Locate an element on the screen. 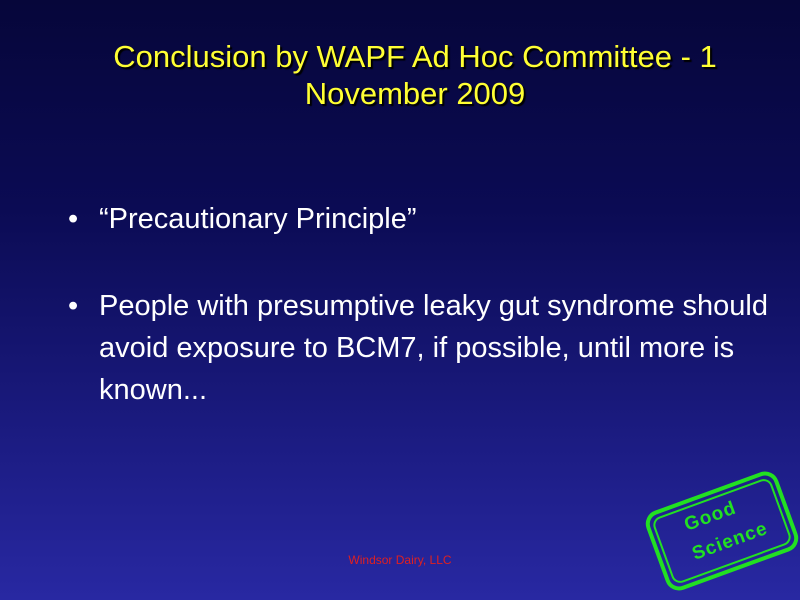 The image size is (800, 600). bullet-text: “Precautionary Principle” is located at coordinates (258, 219).